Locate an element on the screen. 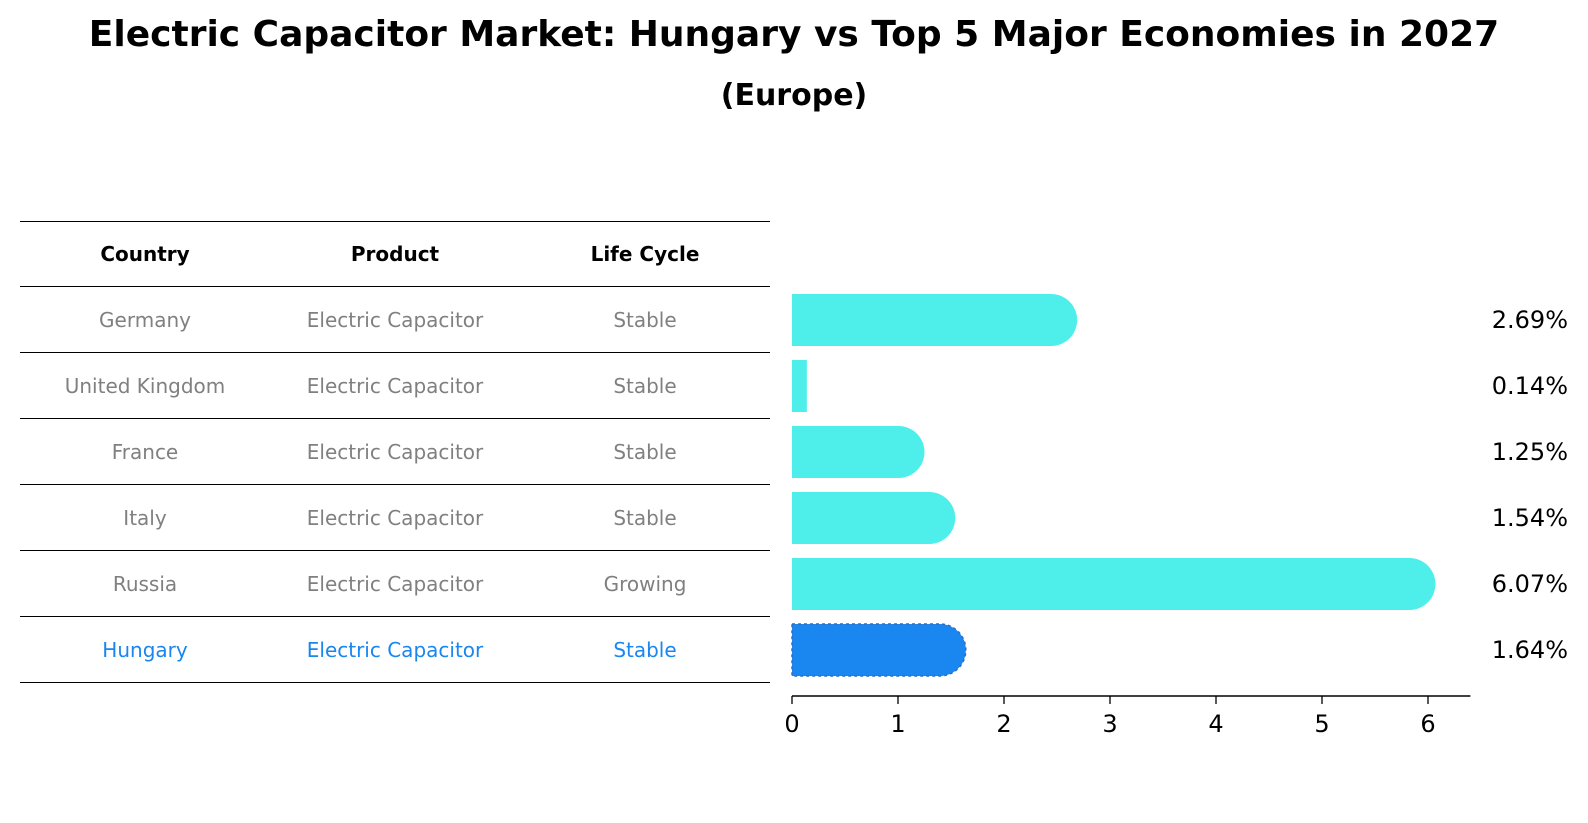  table-row: United Kingdom Electric Capacitor Stable is located at coordinates (395, 386).